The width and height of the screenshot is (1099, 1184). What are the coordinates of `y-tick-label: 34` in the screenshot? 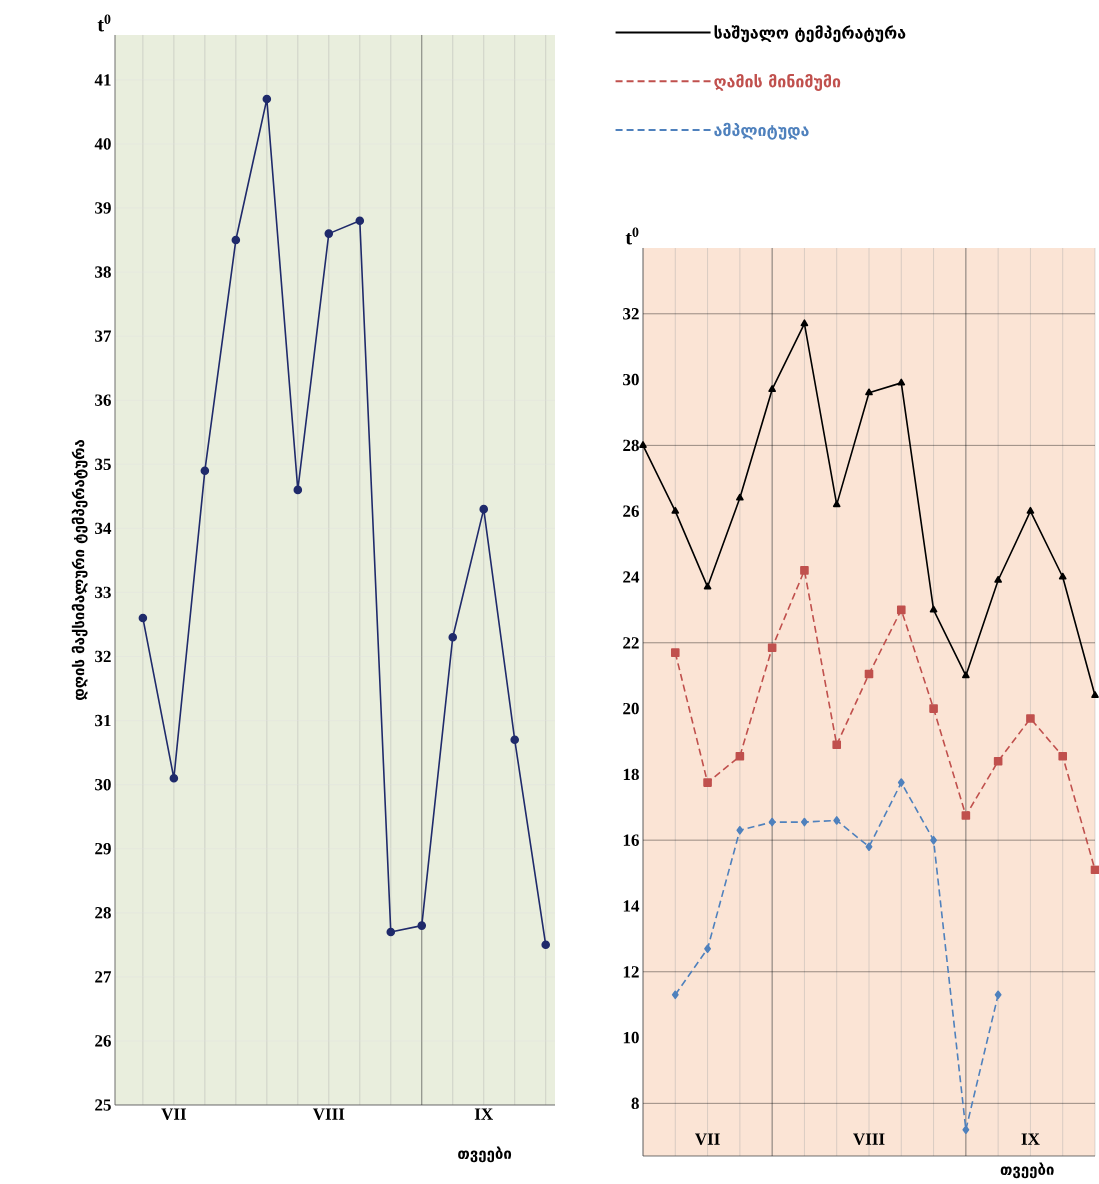 It's located at (103, 528).